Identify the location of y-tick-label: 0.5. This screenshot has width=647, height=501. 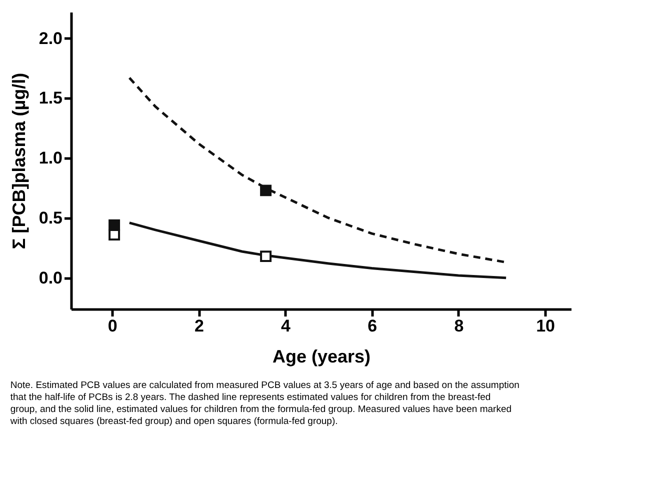
(50, 218).